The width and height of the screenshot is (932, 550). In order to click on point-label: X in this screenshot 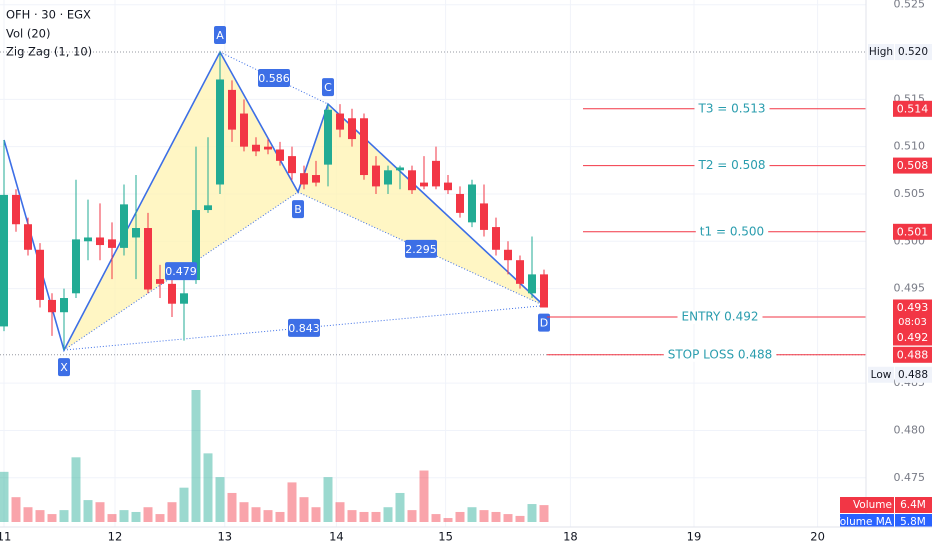, I will do `click(64, 367)`.